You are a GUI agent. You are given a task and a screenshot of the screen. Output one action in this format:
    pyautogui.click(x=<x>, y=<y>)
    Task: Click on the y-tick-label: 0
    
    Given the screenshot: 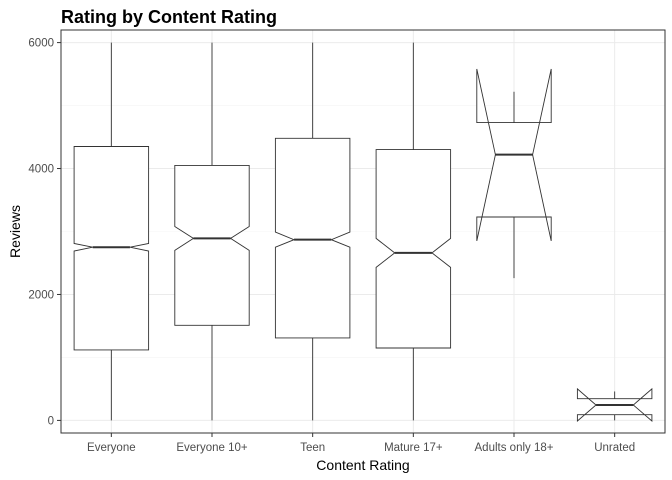 What is the action you would take?
    pyautogui.click(x=51, y=421)
    